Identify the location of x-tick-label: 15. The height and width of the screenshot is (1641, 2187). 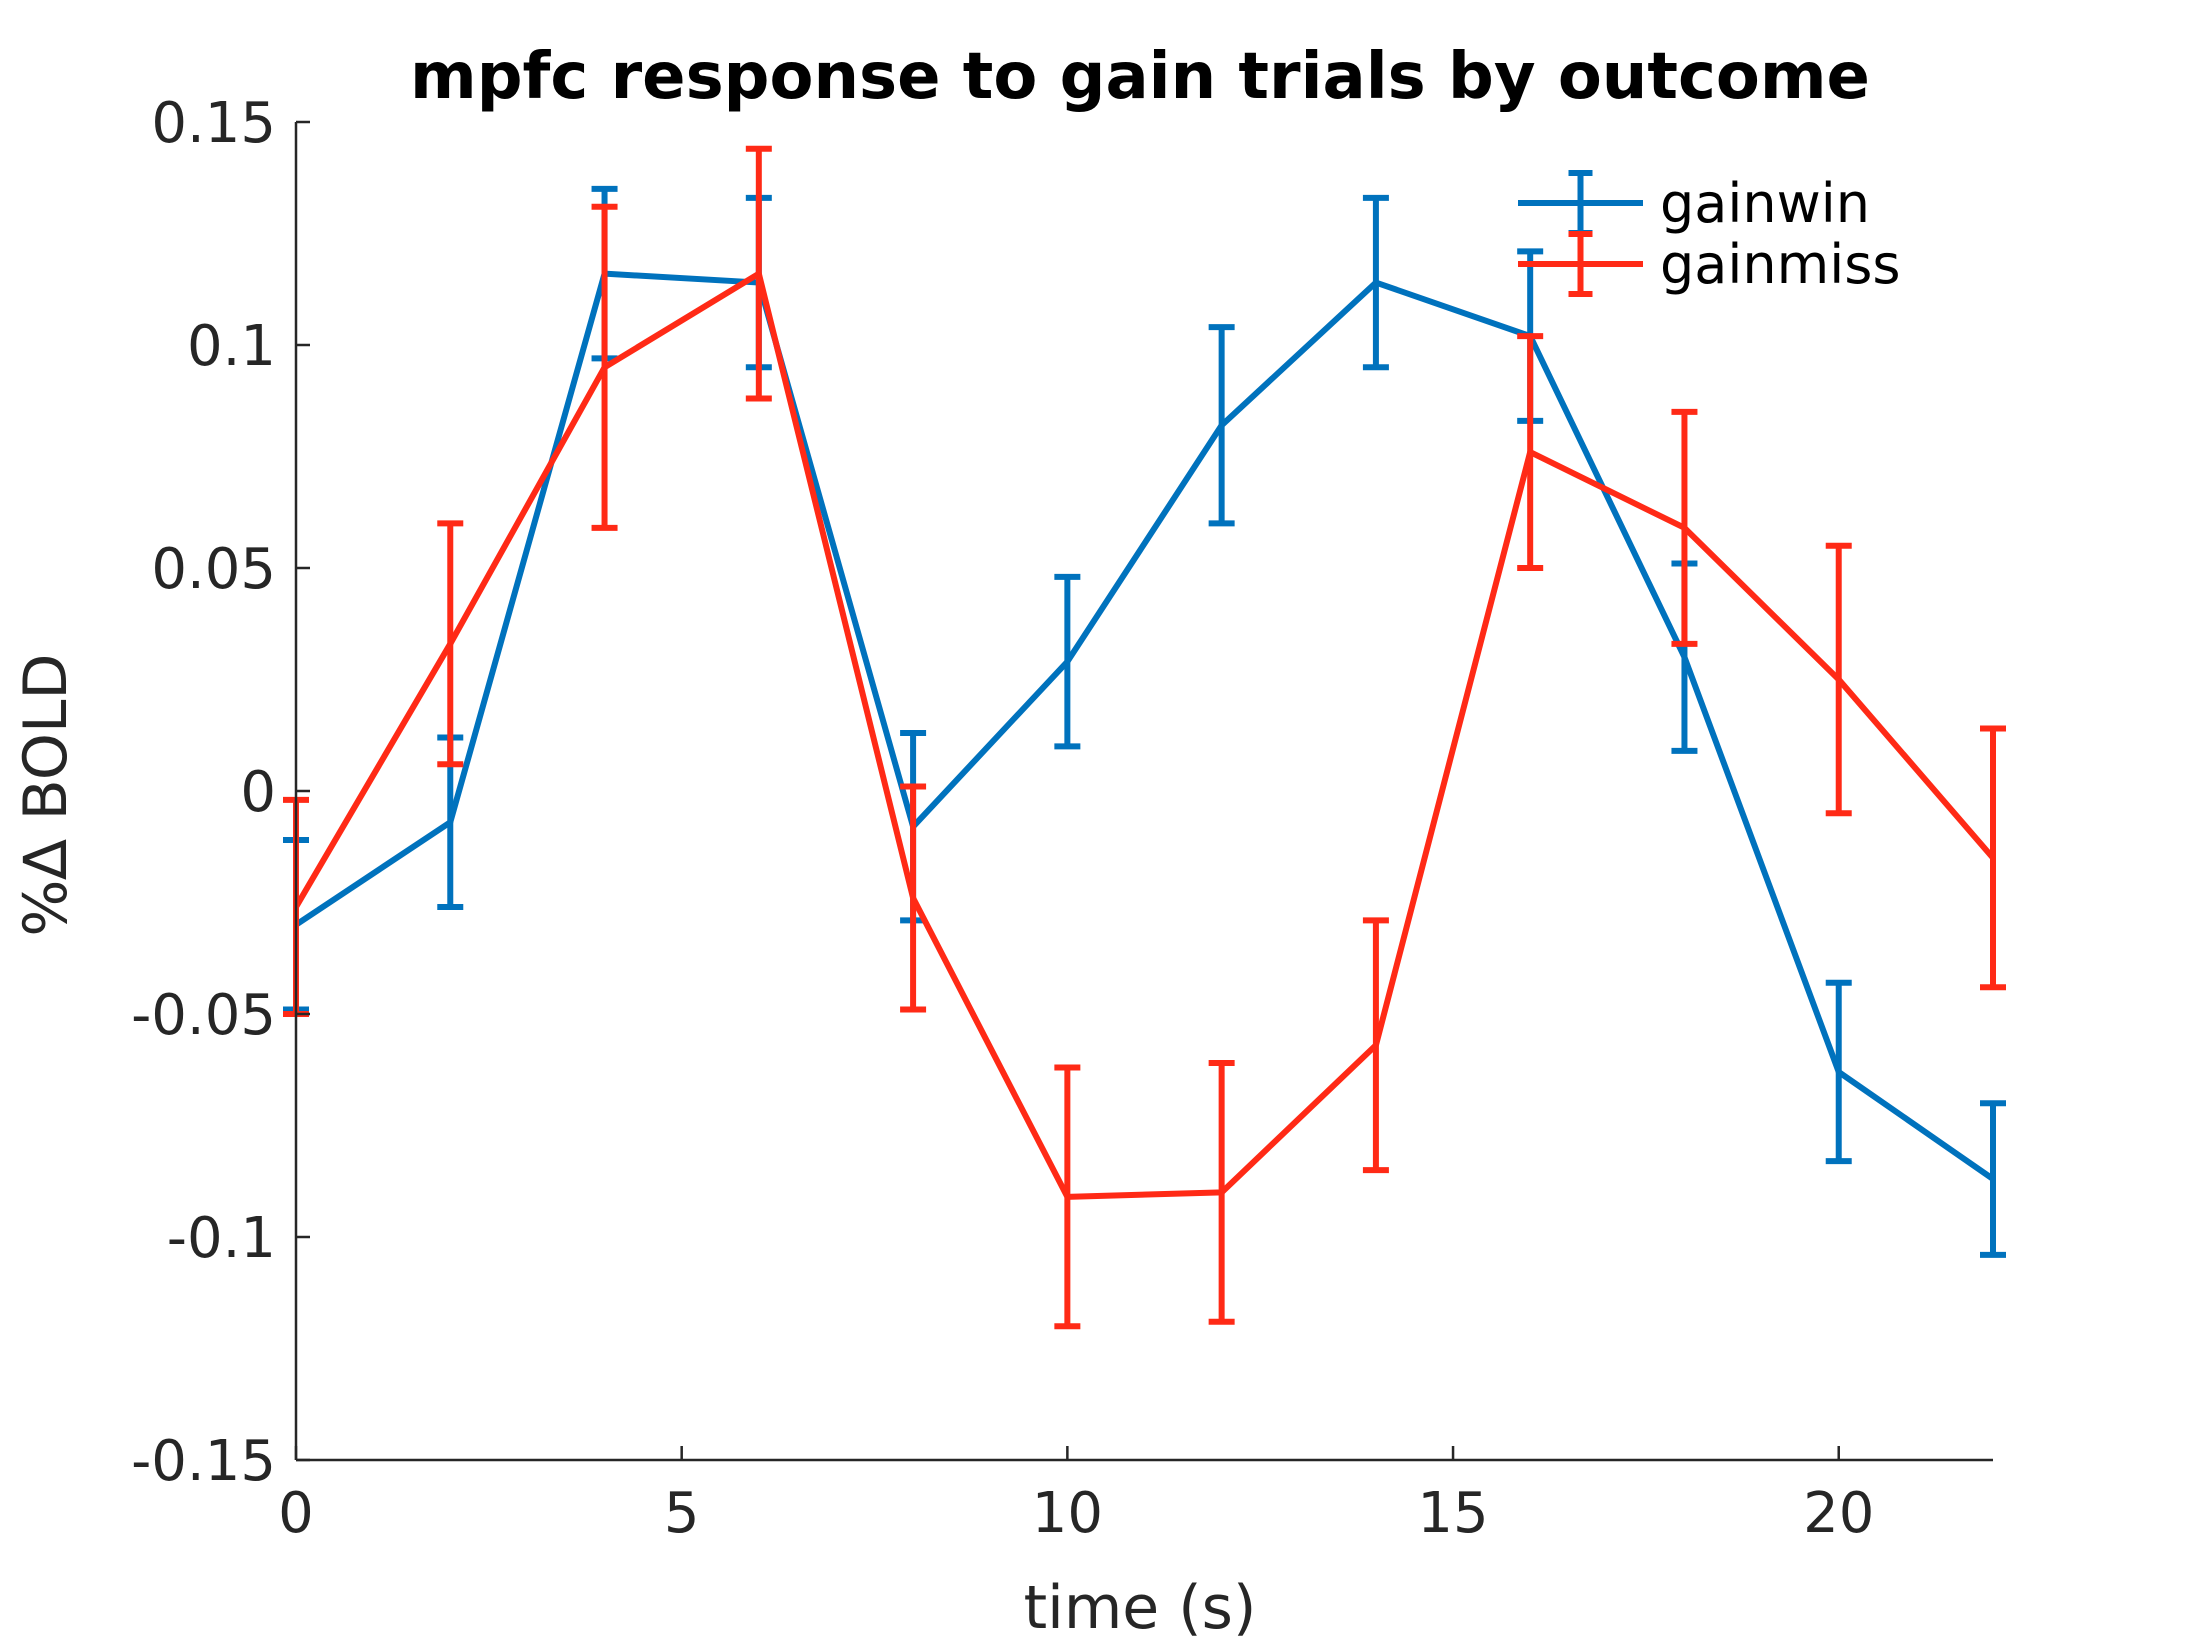
(1452, 1513).